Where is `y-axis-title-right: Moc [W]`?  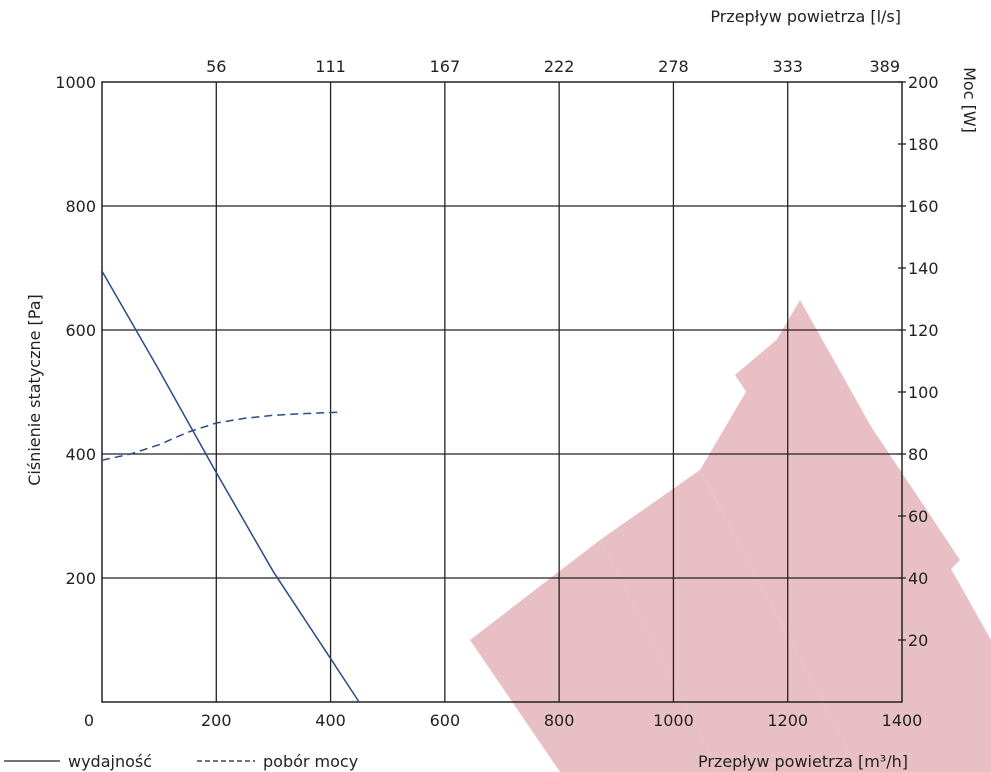 y-axis-title-right: Moc [W] is located at coordinates (969, 100).